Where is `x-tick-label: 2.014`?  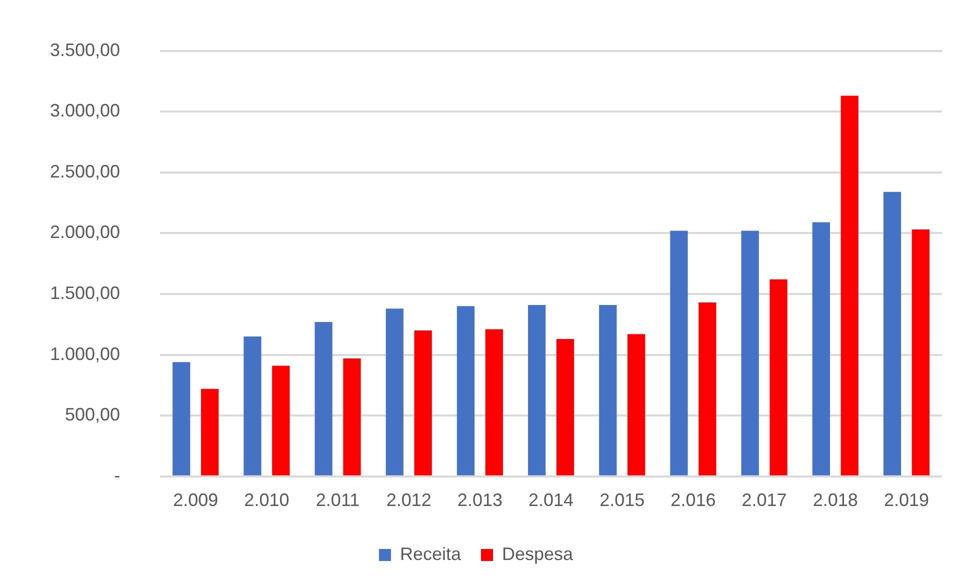
x-tick-label: 2.014 is located at coordinates (551, 500).